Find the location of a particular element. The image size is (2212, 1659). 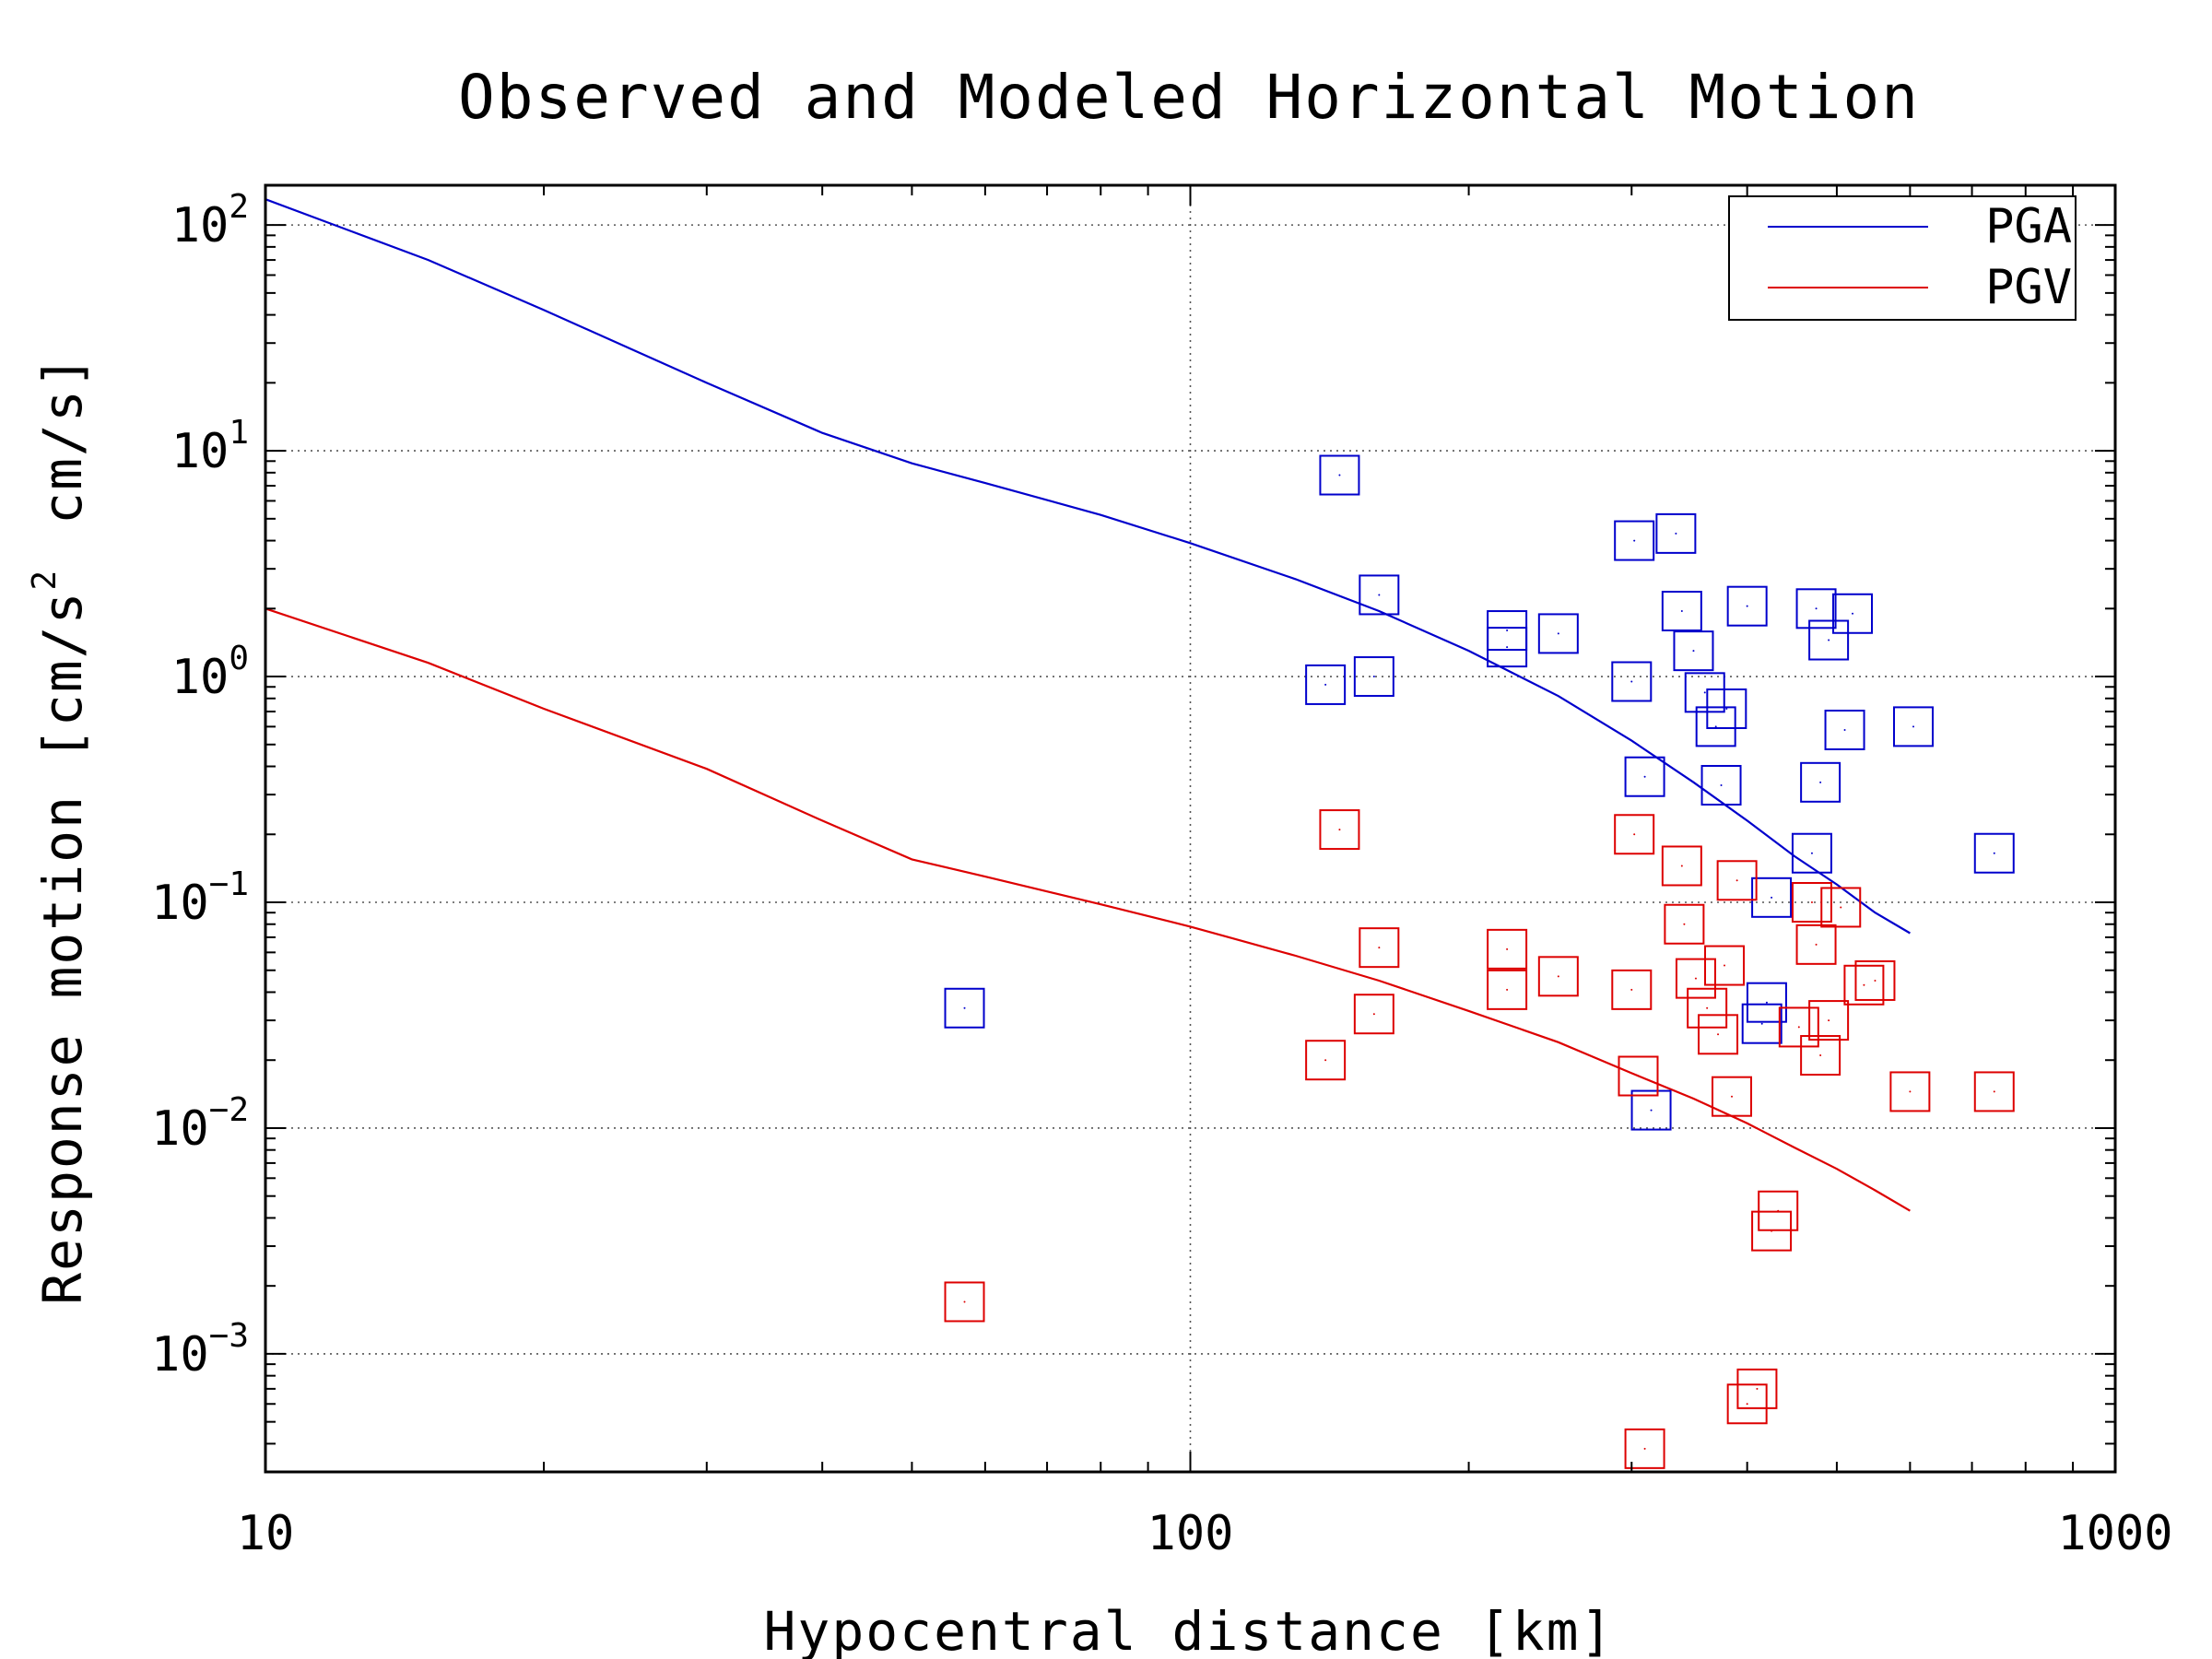

y-axis-label: Response motion [cm/s2 cm/s] is located at coordinates (60, 829).